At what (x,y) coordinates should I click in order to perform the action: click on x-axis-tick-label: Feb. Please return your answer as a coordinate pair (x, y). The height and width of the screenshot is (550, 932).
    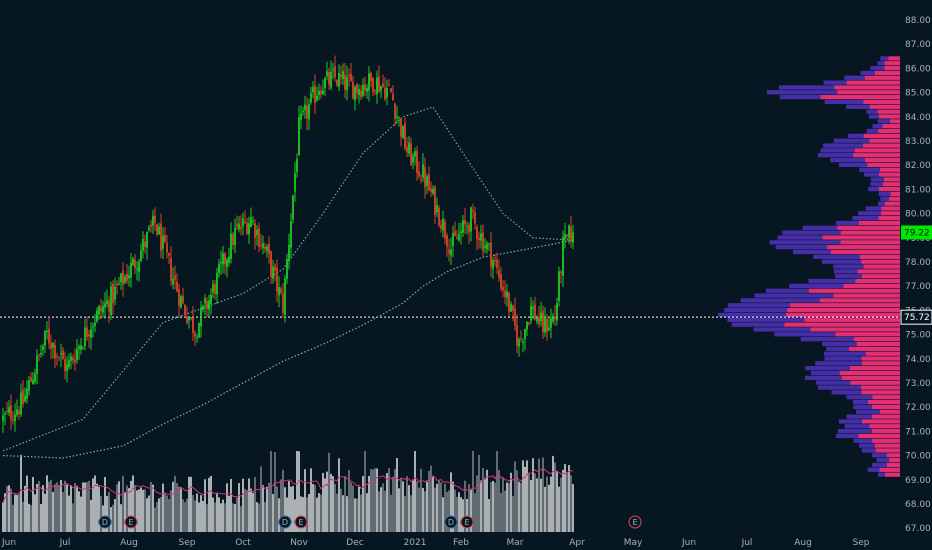
    Looking at the image, I should click on (461, 543).